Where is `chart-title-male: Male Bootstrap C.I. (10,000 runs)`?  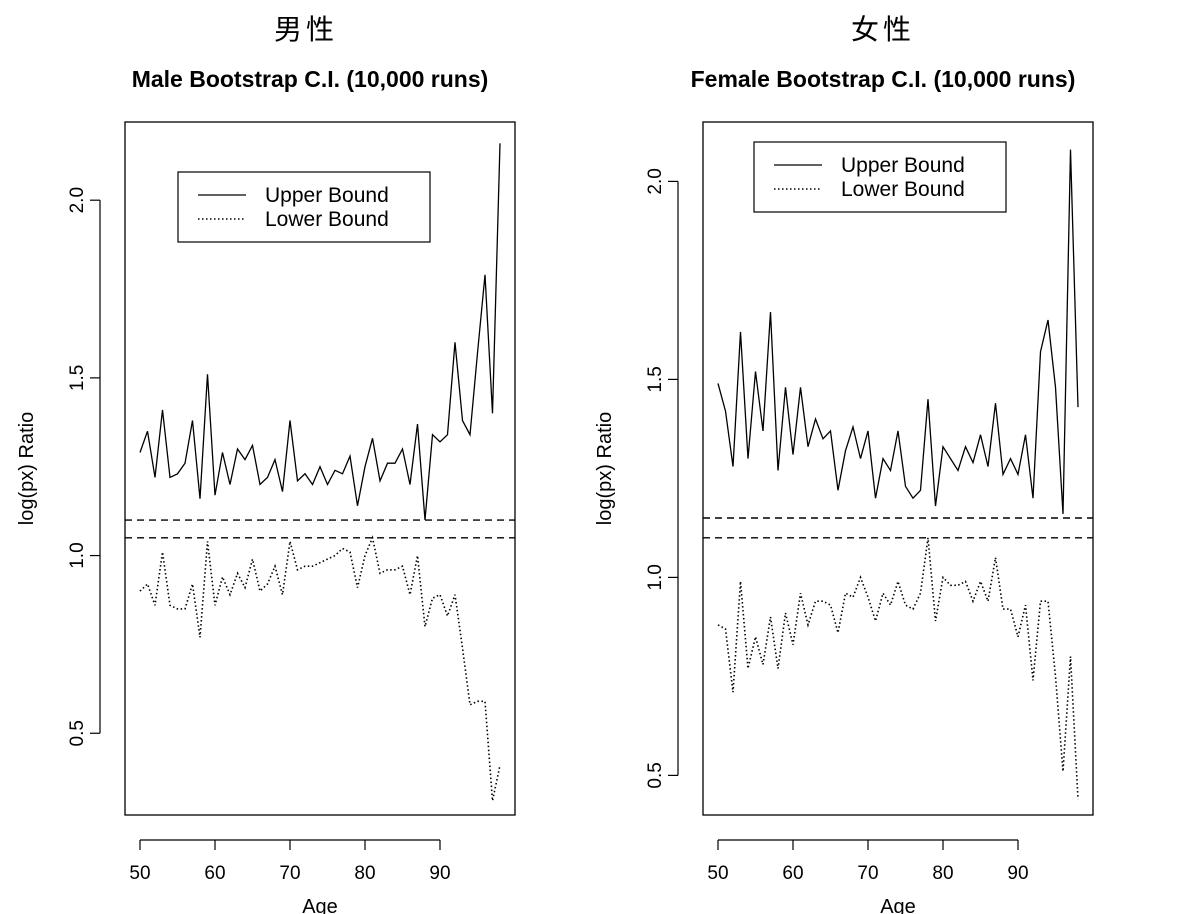 chart-title-male: Male Bootstrap C.I. (10,000 runs) is located at coordinates (310, 79).